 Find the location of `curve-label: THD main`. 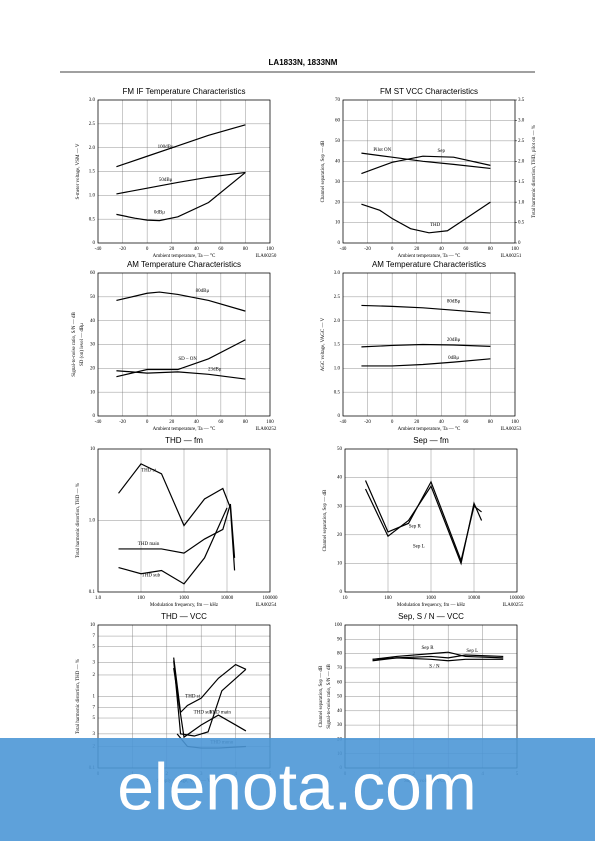

curve-label: THD main is located at coordinates (149, 544).